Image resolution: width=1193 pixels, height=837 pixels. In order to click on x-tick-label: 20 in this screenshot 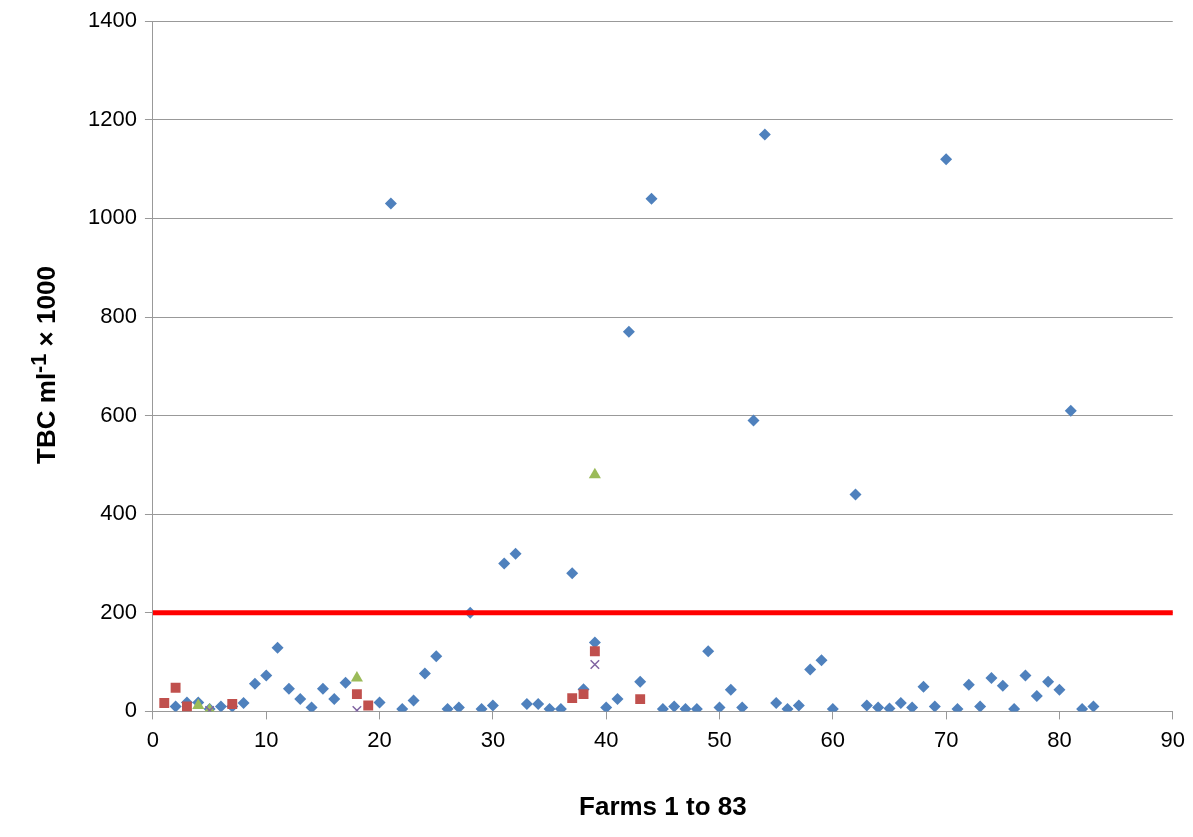, I will do `click(379, 739)`.